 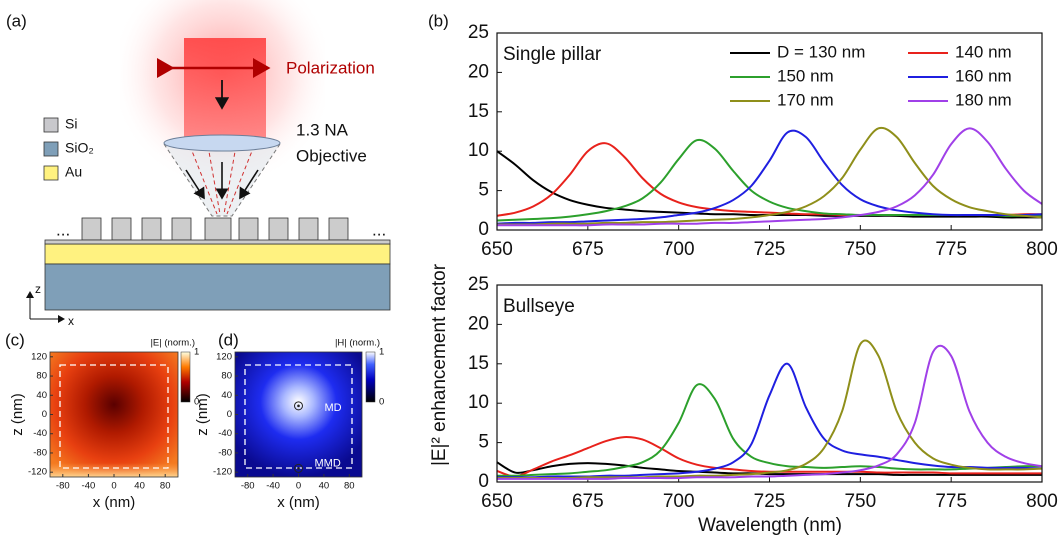 What do you see at coordinates (298, 486) in the screenshot?
I see `x-tick-label: 0` at bounding box center [298, 486].